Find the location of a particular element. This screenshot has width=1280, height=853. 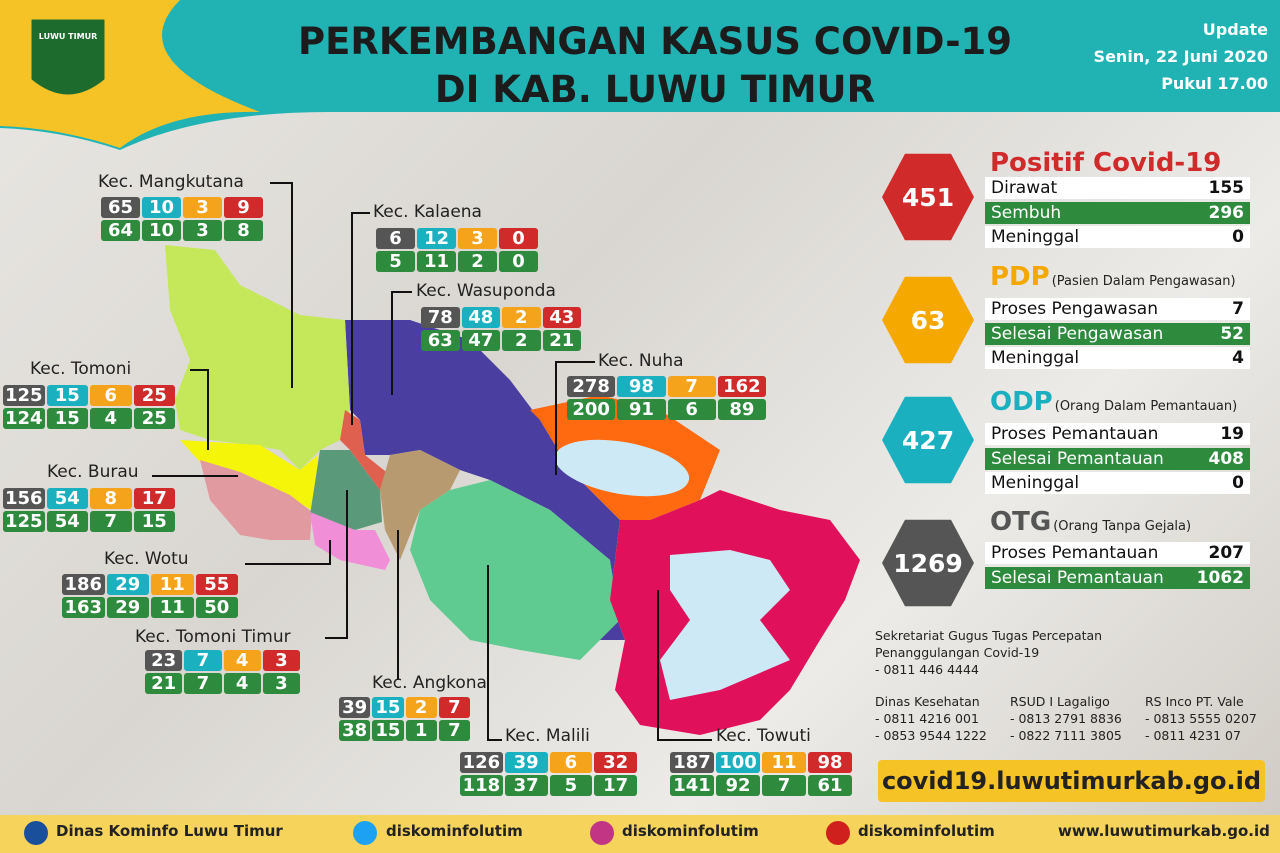

case-title: OTG (Orang Tanpa Gejala) is located at coordinates (1090, 522).